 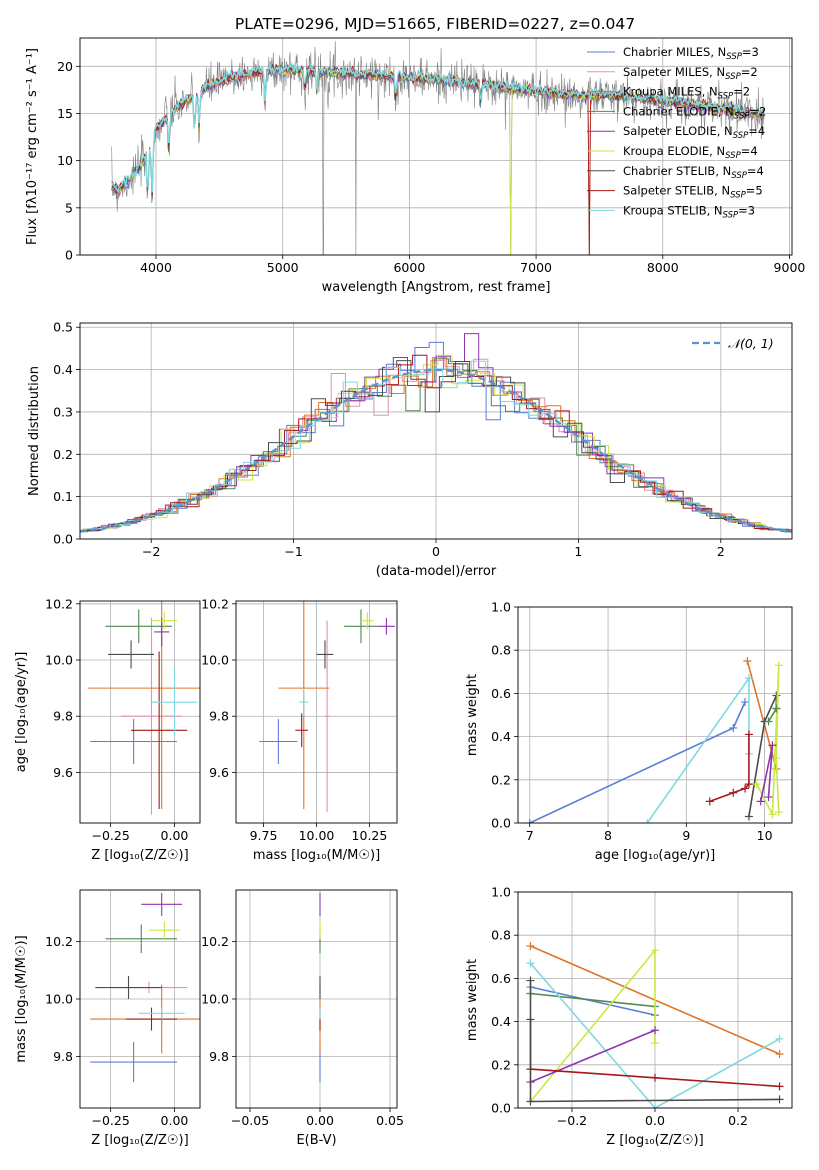 I want to click on x-tick-label: 8, so click(x=608, y=835).